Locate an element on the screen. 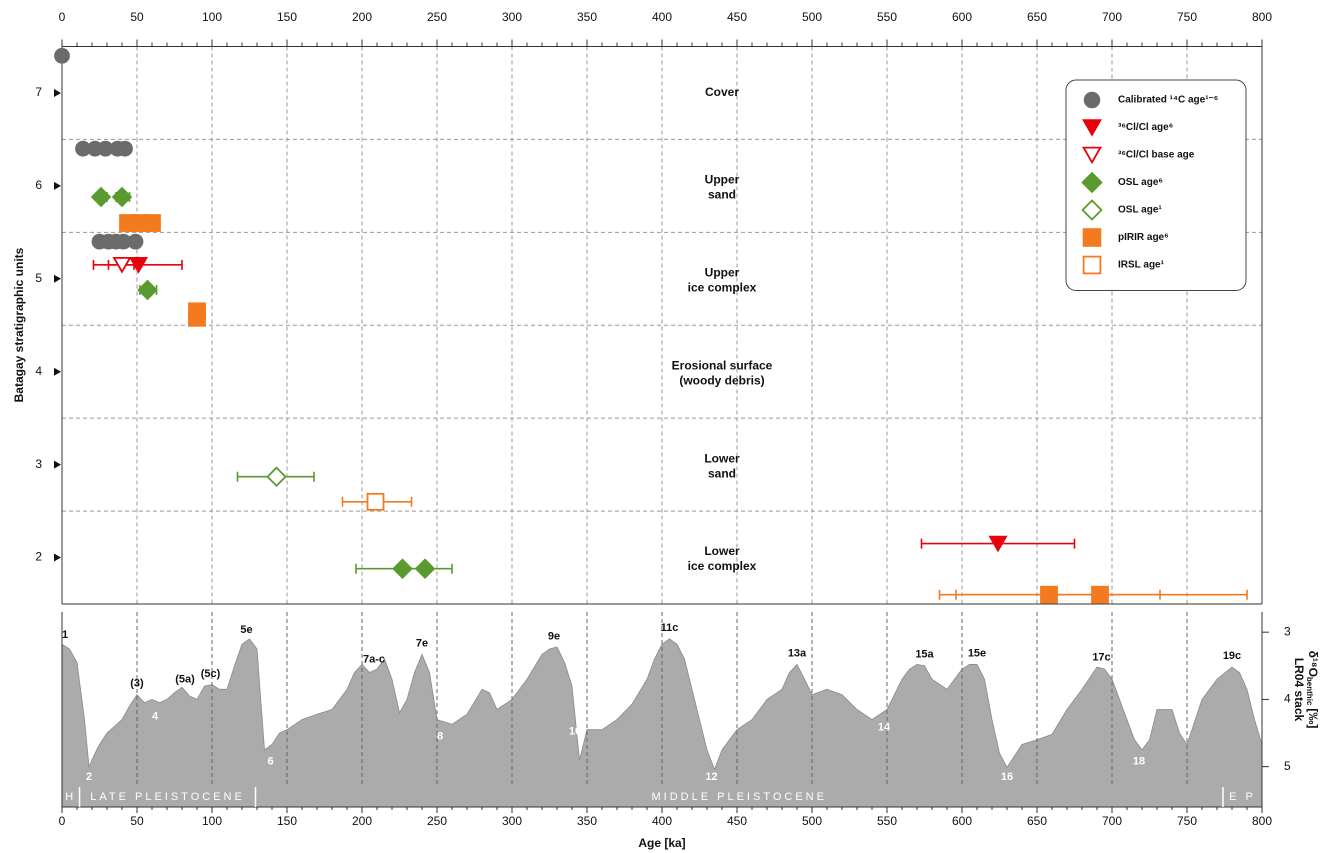 The height and width of the screenshot is (853, 1323). x-tick-label: 650 is located at coordinates (1037, 821).